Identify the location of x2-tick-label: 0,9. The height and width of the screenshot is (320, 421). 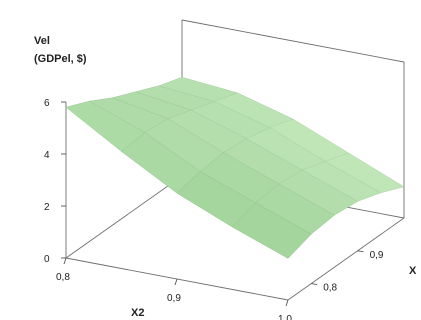
(174, 298).